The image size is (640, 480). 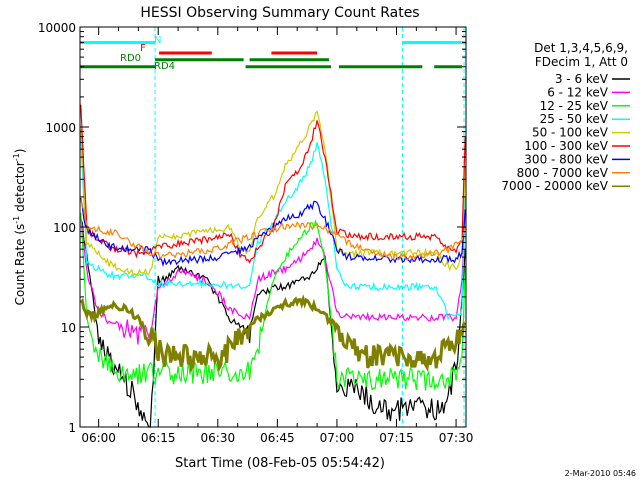 I want to click on legend-label-2: 12 - 25 keV, so click(x=574, y=106).